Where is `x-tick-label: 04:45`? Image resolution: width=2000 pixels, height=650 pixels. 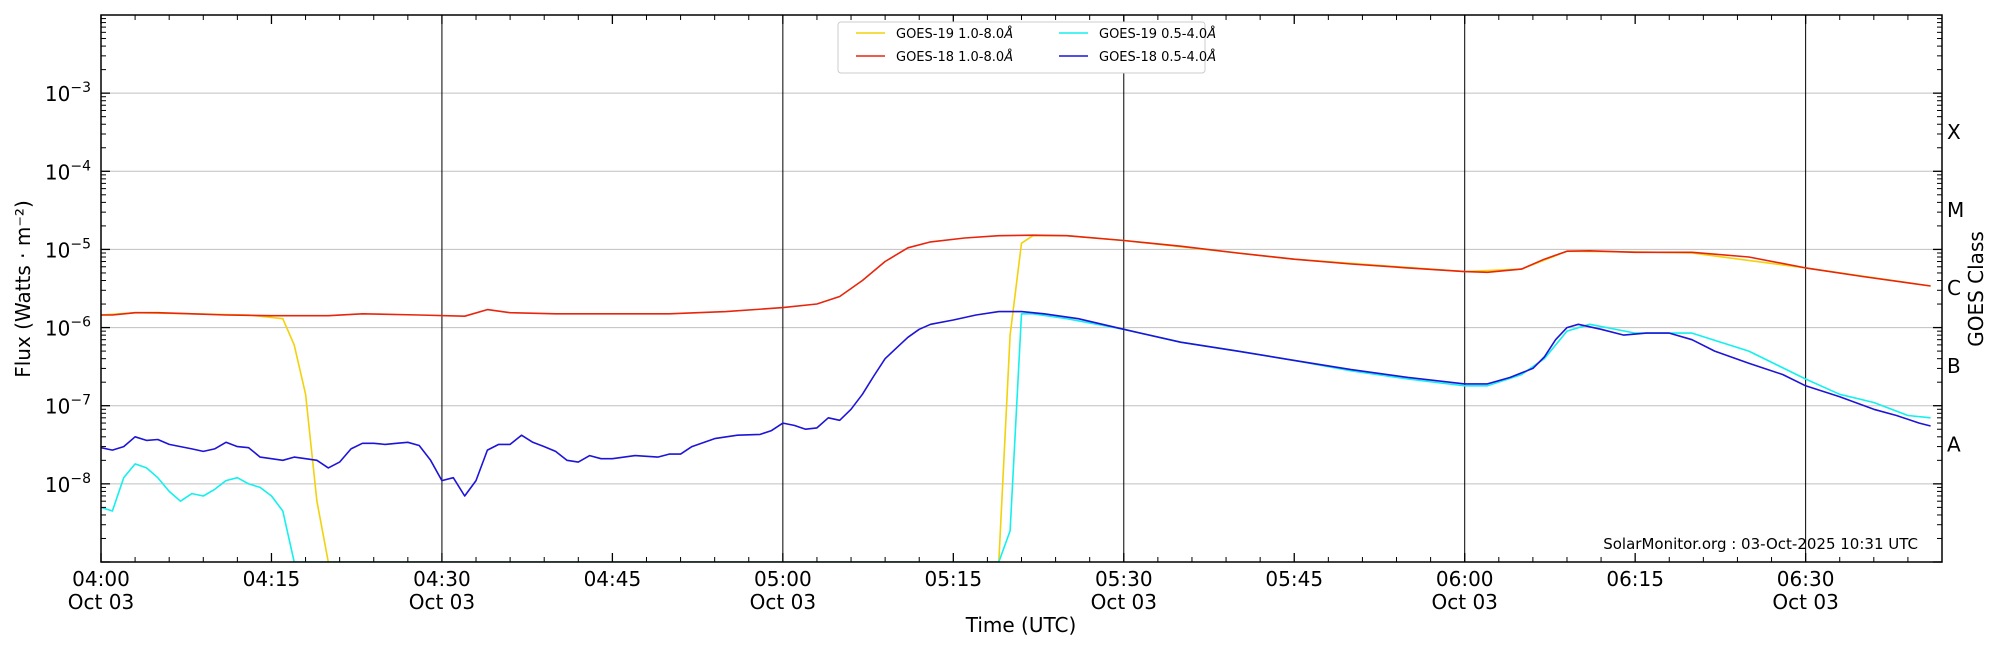
x-tick-label: 04:45 is located at coordinates (613, 579).